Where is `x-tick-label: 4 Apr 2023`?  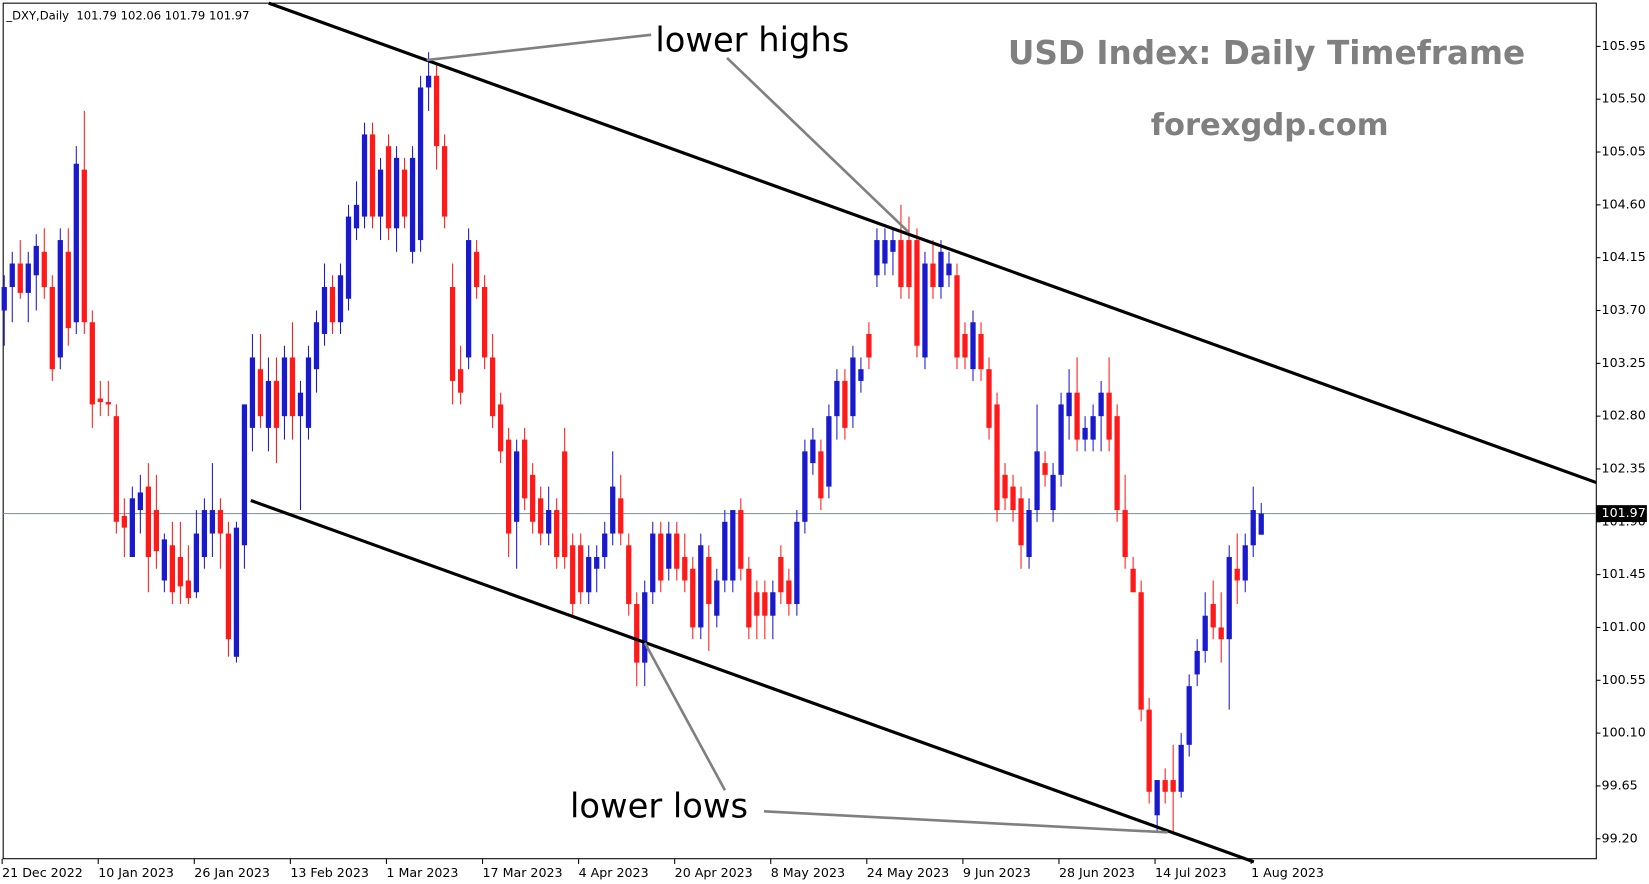 x-tick-label: 4 Apr 2023 is located at coordinates (614, 872).